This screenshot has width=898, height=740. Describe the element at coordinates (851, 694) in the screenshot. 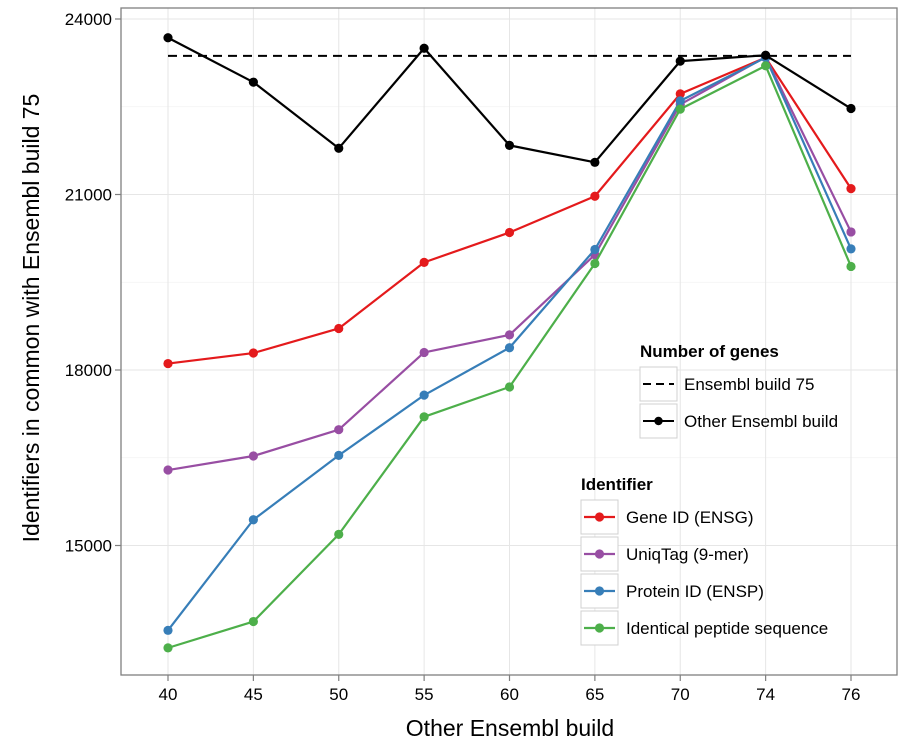

I see `x-tick-label: 76` at that location.